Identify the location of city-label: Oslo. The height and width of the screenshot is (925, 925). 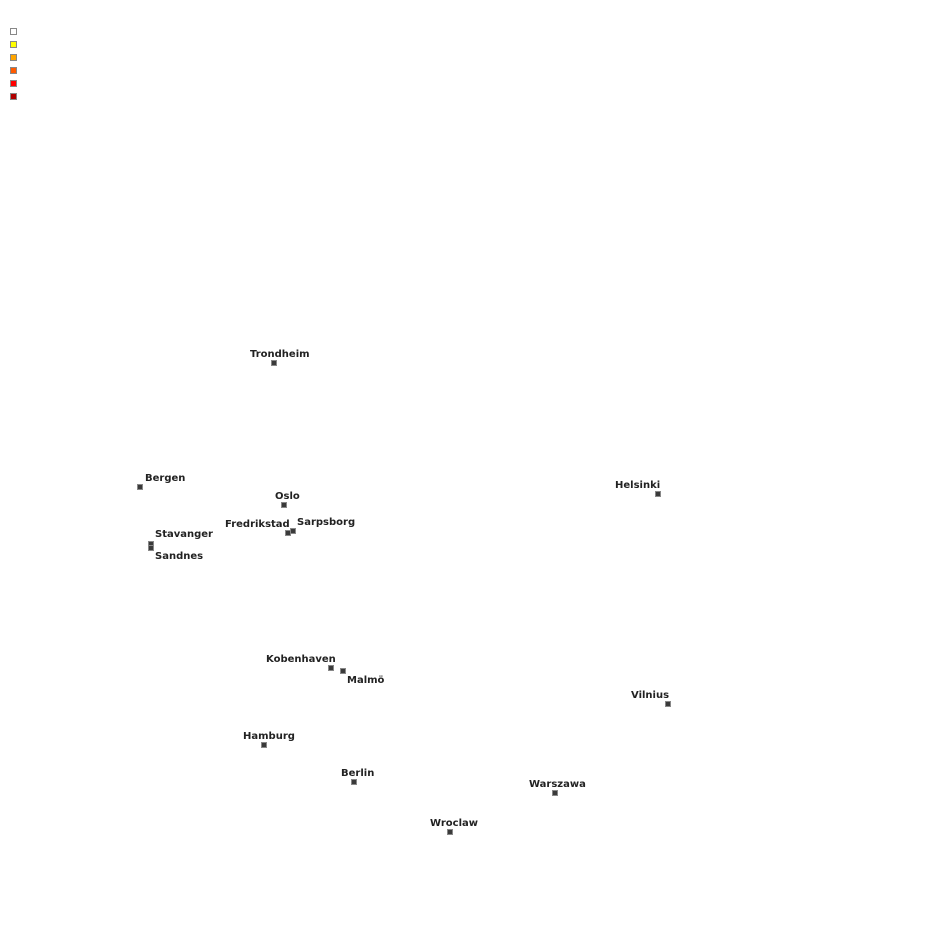
(287, 496).